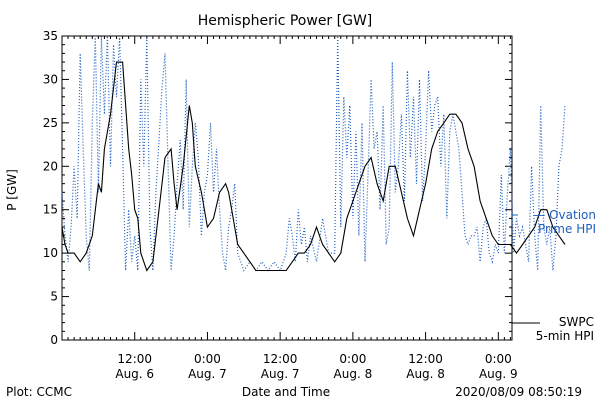  What do you see at coordinates (518, 392) in the screenshot?
I see `footer-timestamp: 2020/08/09 08:50:19` at bounding box center [518, 392].